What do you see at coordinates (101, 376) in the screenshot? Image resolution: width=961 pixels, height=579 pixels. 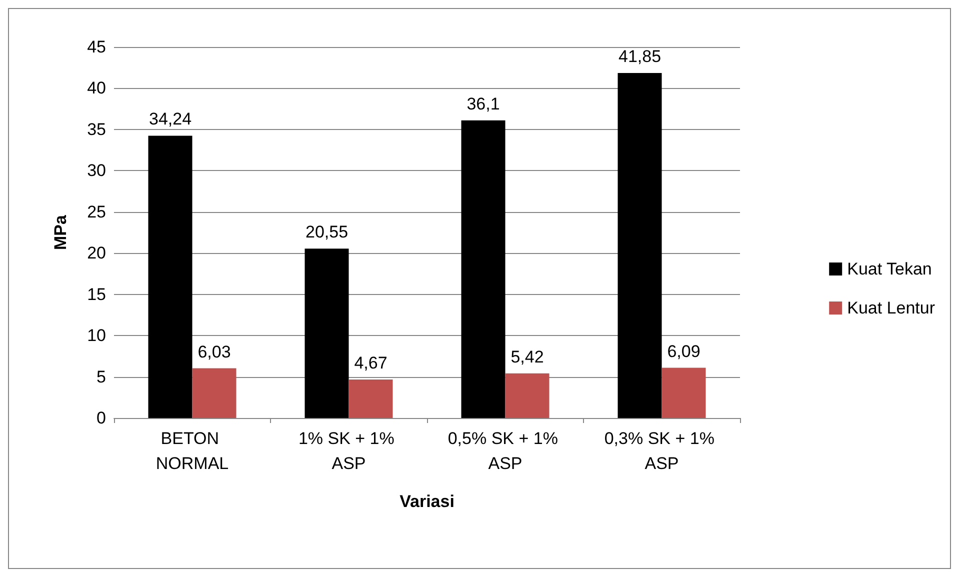 I see `y-tick-label: 5` at bounding box center [101, 376].